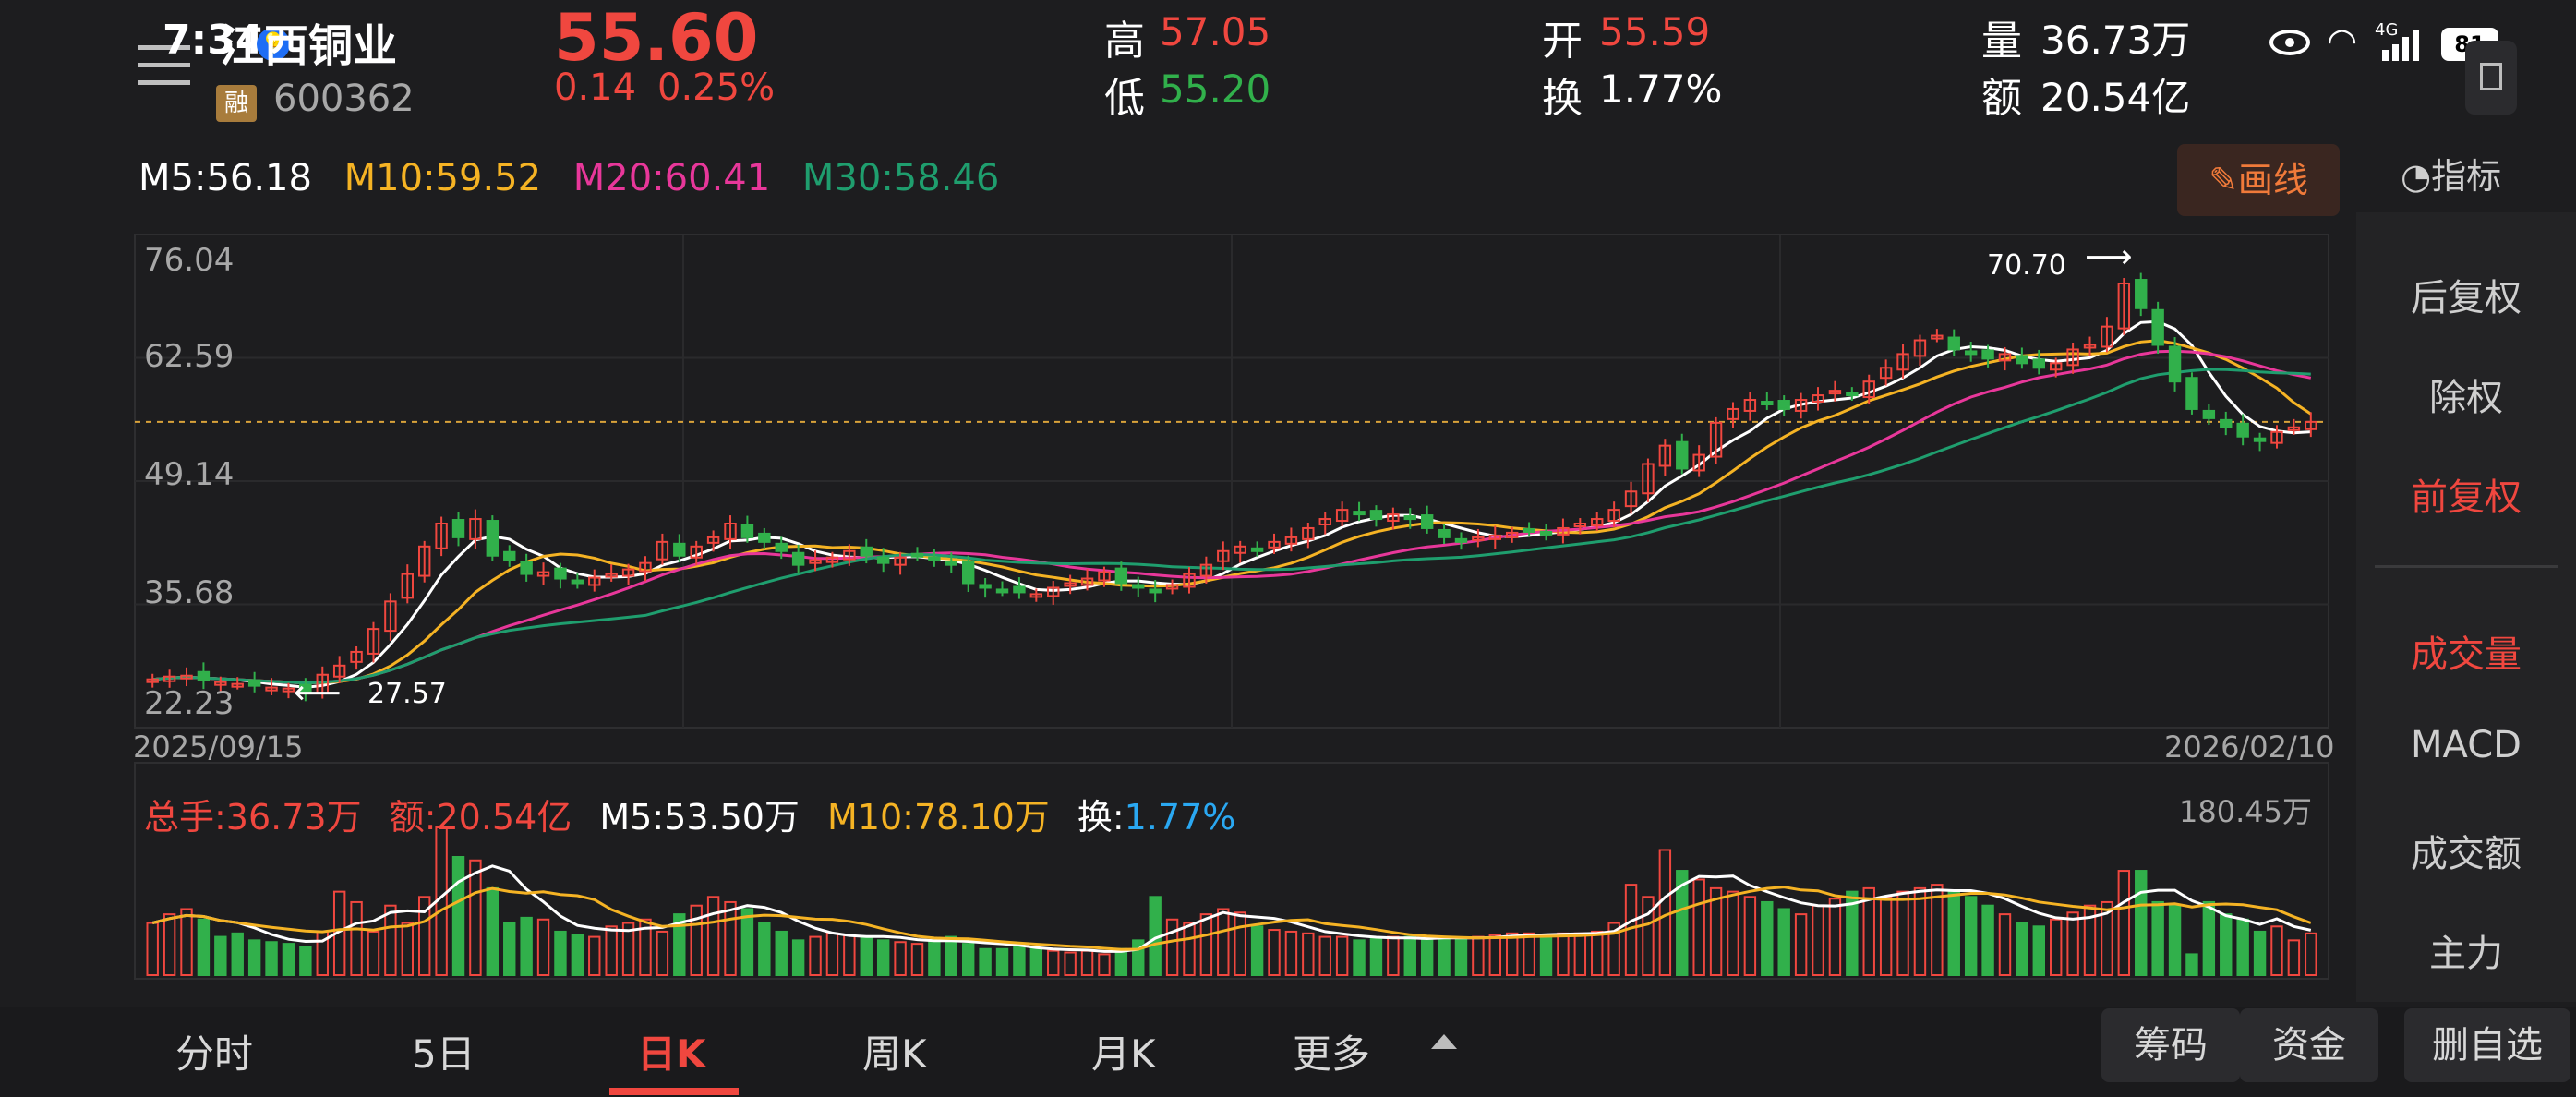  I want to click on low-value: 55.20, so click(1215, 89).